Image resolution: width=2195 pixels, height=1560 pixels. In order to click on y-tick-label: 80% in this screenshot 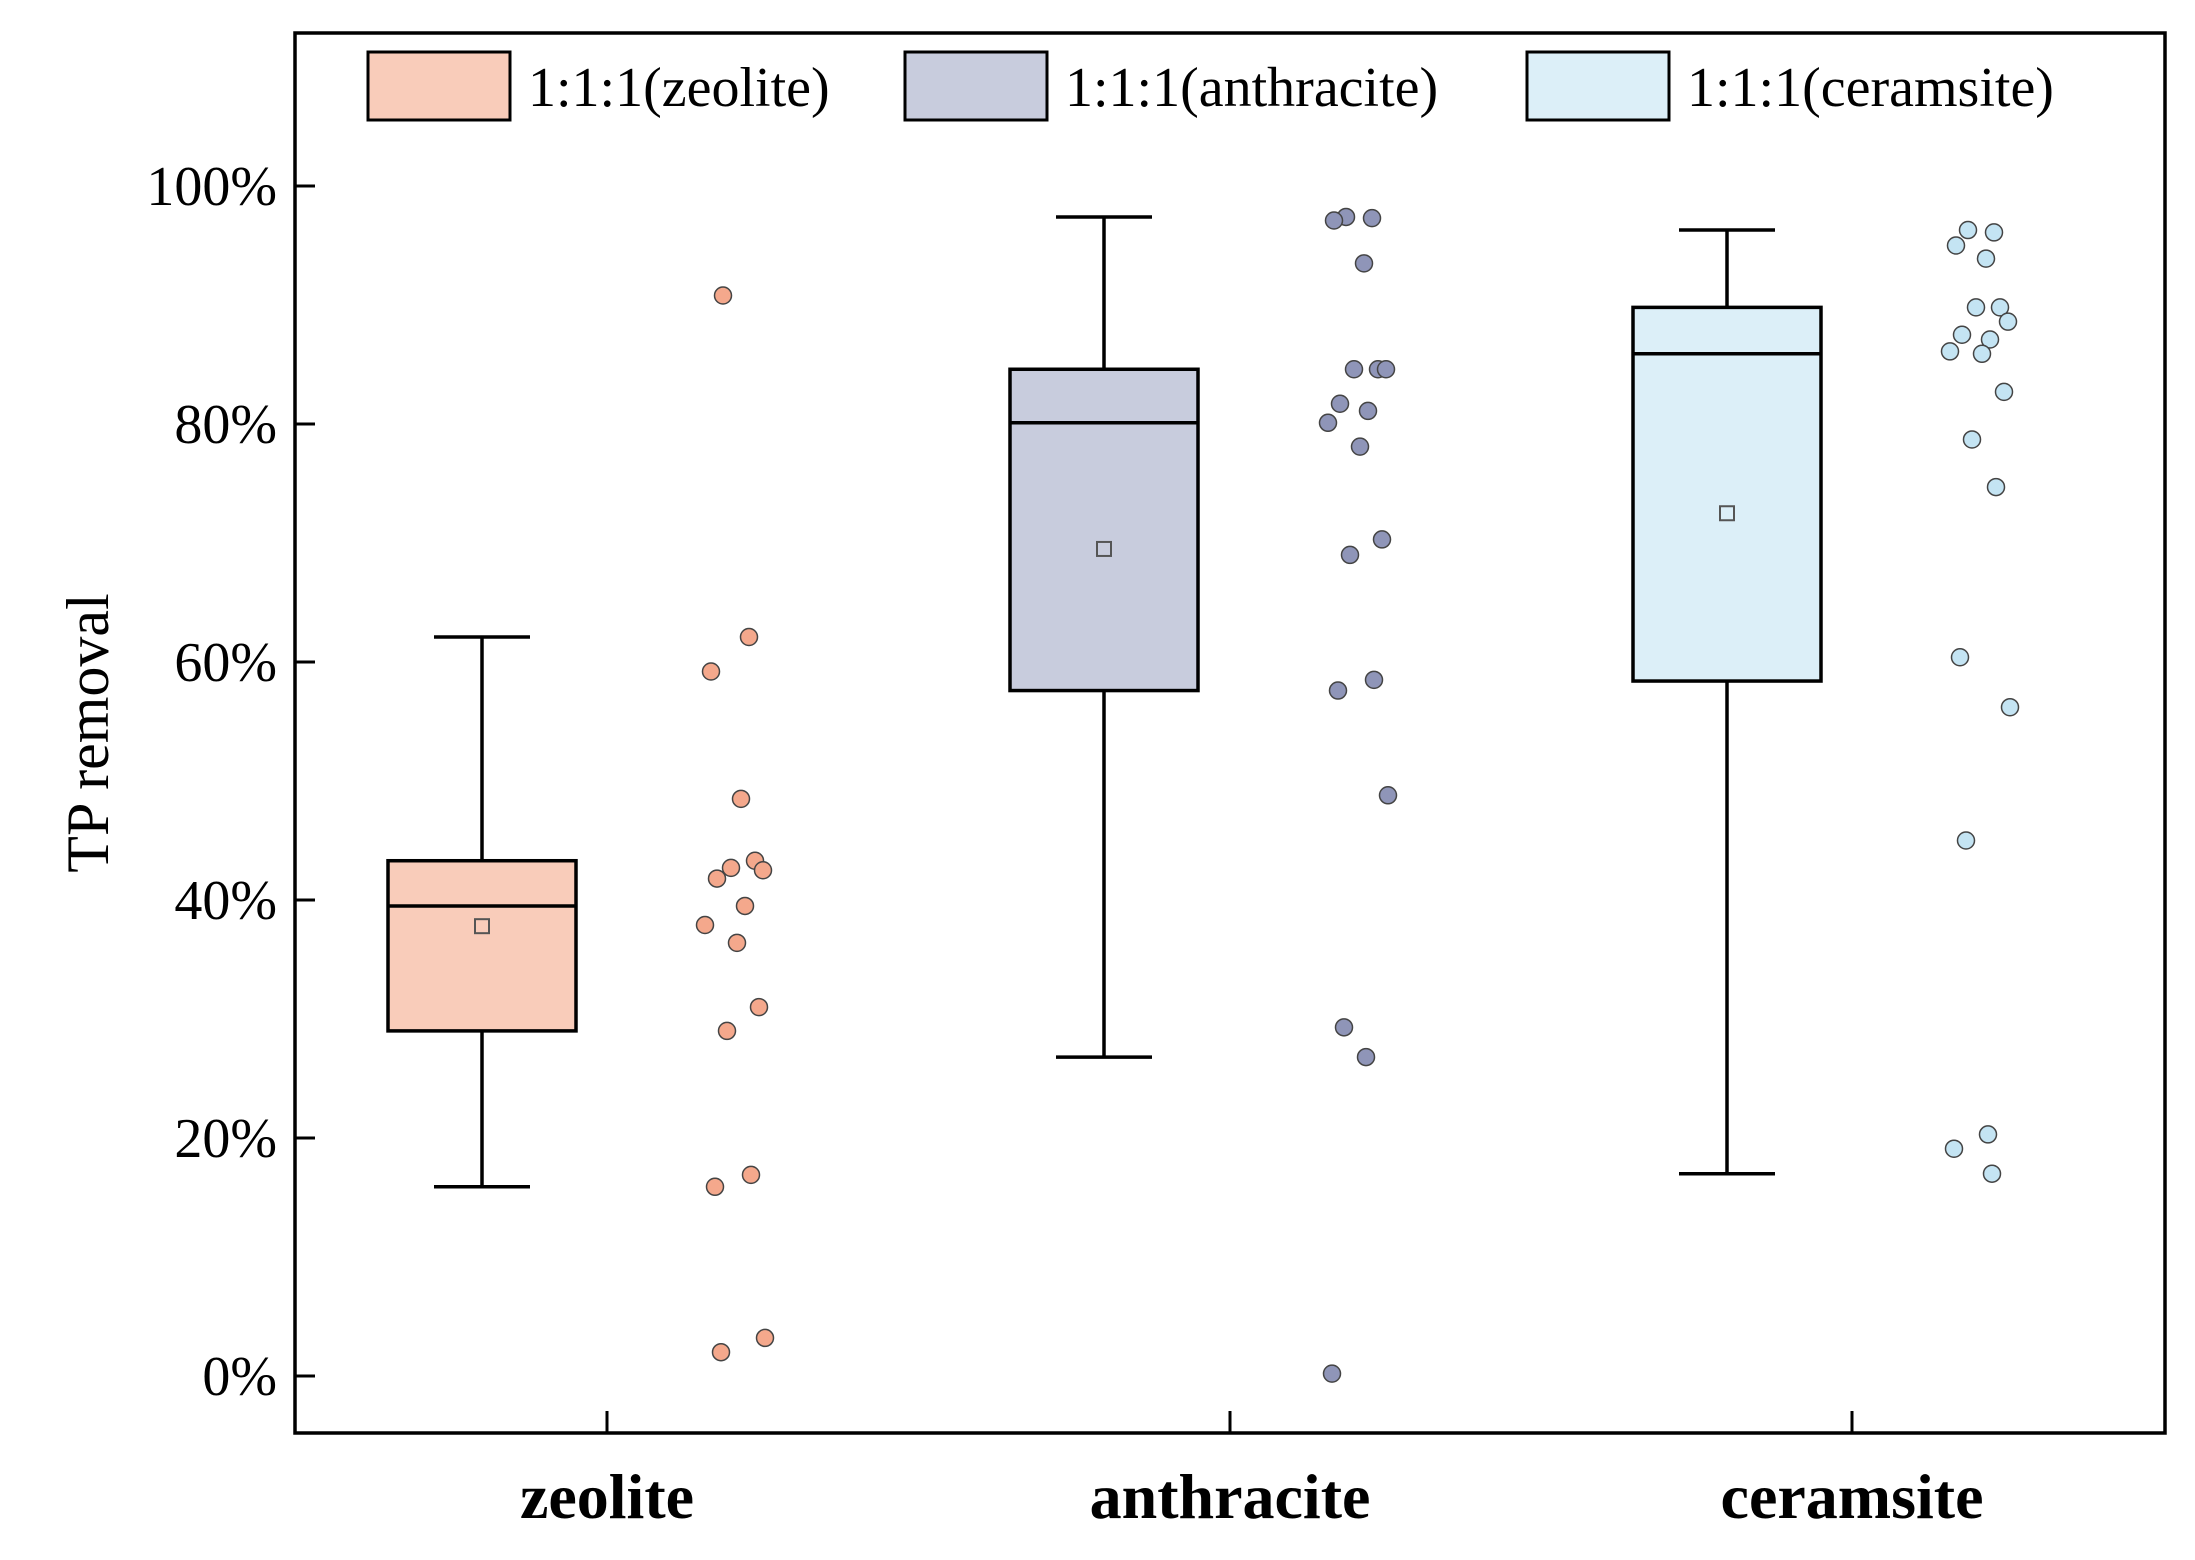, I will do `click(225, 425)`.